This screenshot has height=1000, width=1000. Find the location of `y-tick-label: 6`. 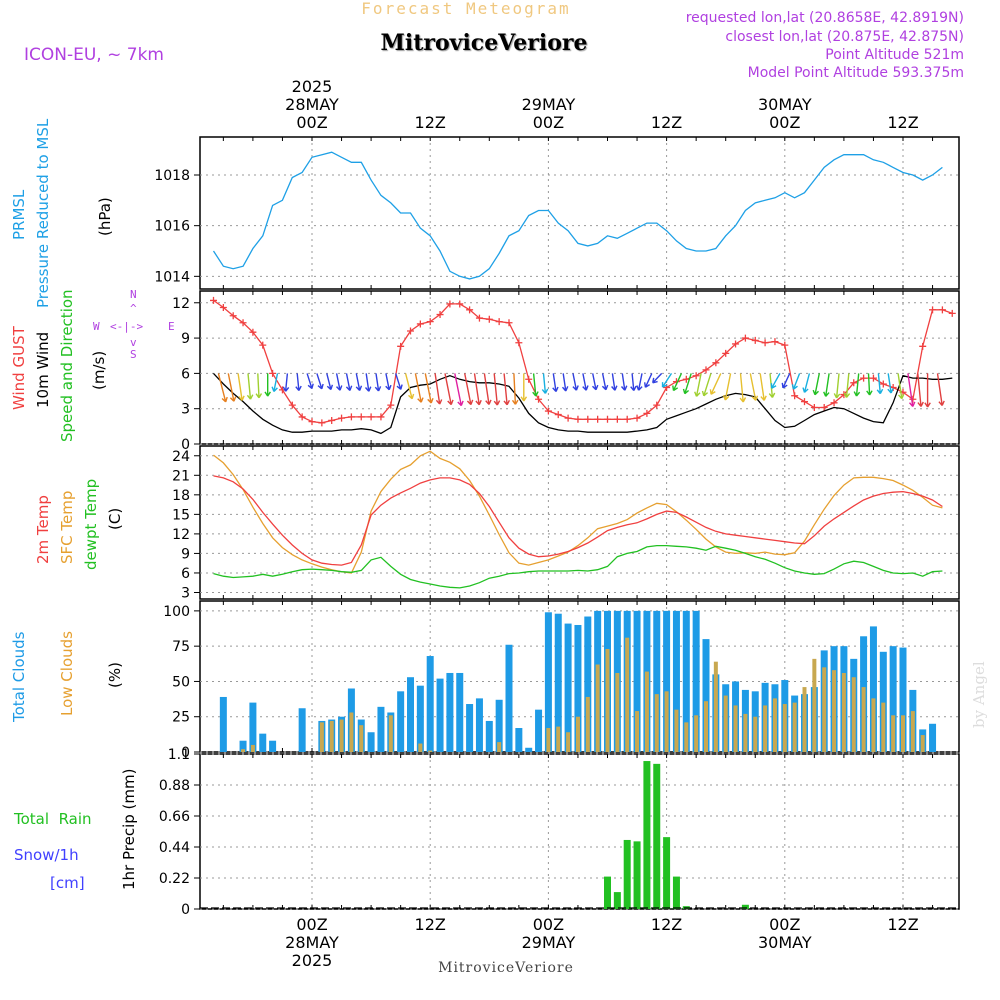

y-tick-label: 6 is located at coordinates (185, 574).